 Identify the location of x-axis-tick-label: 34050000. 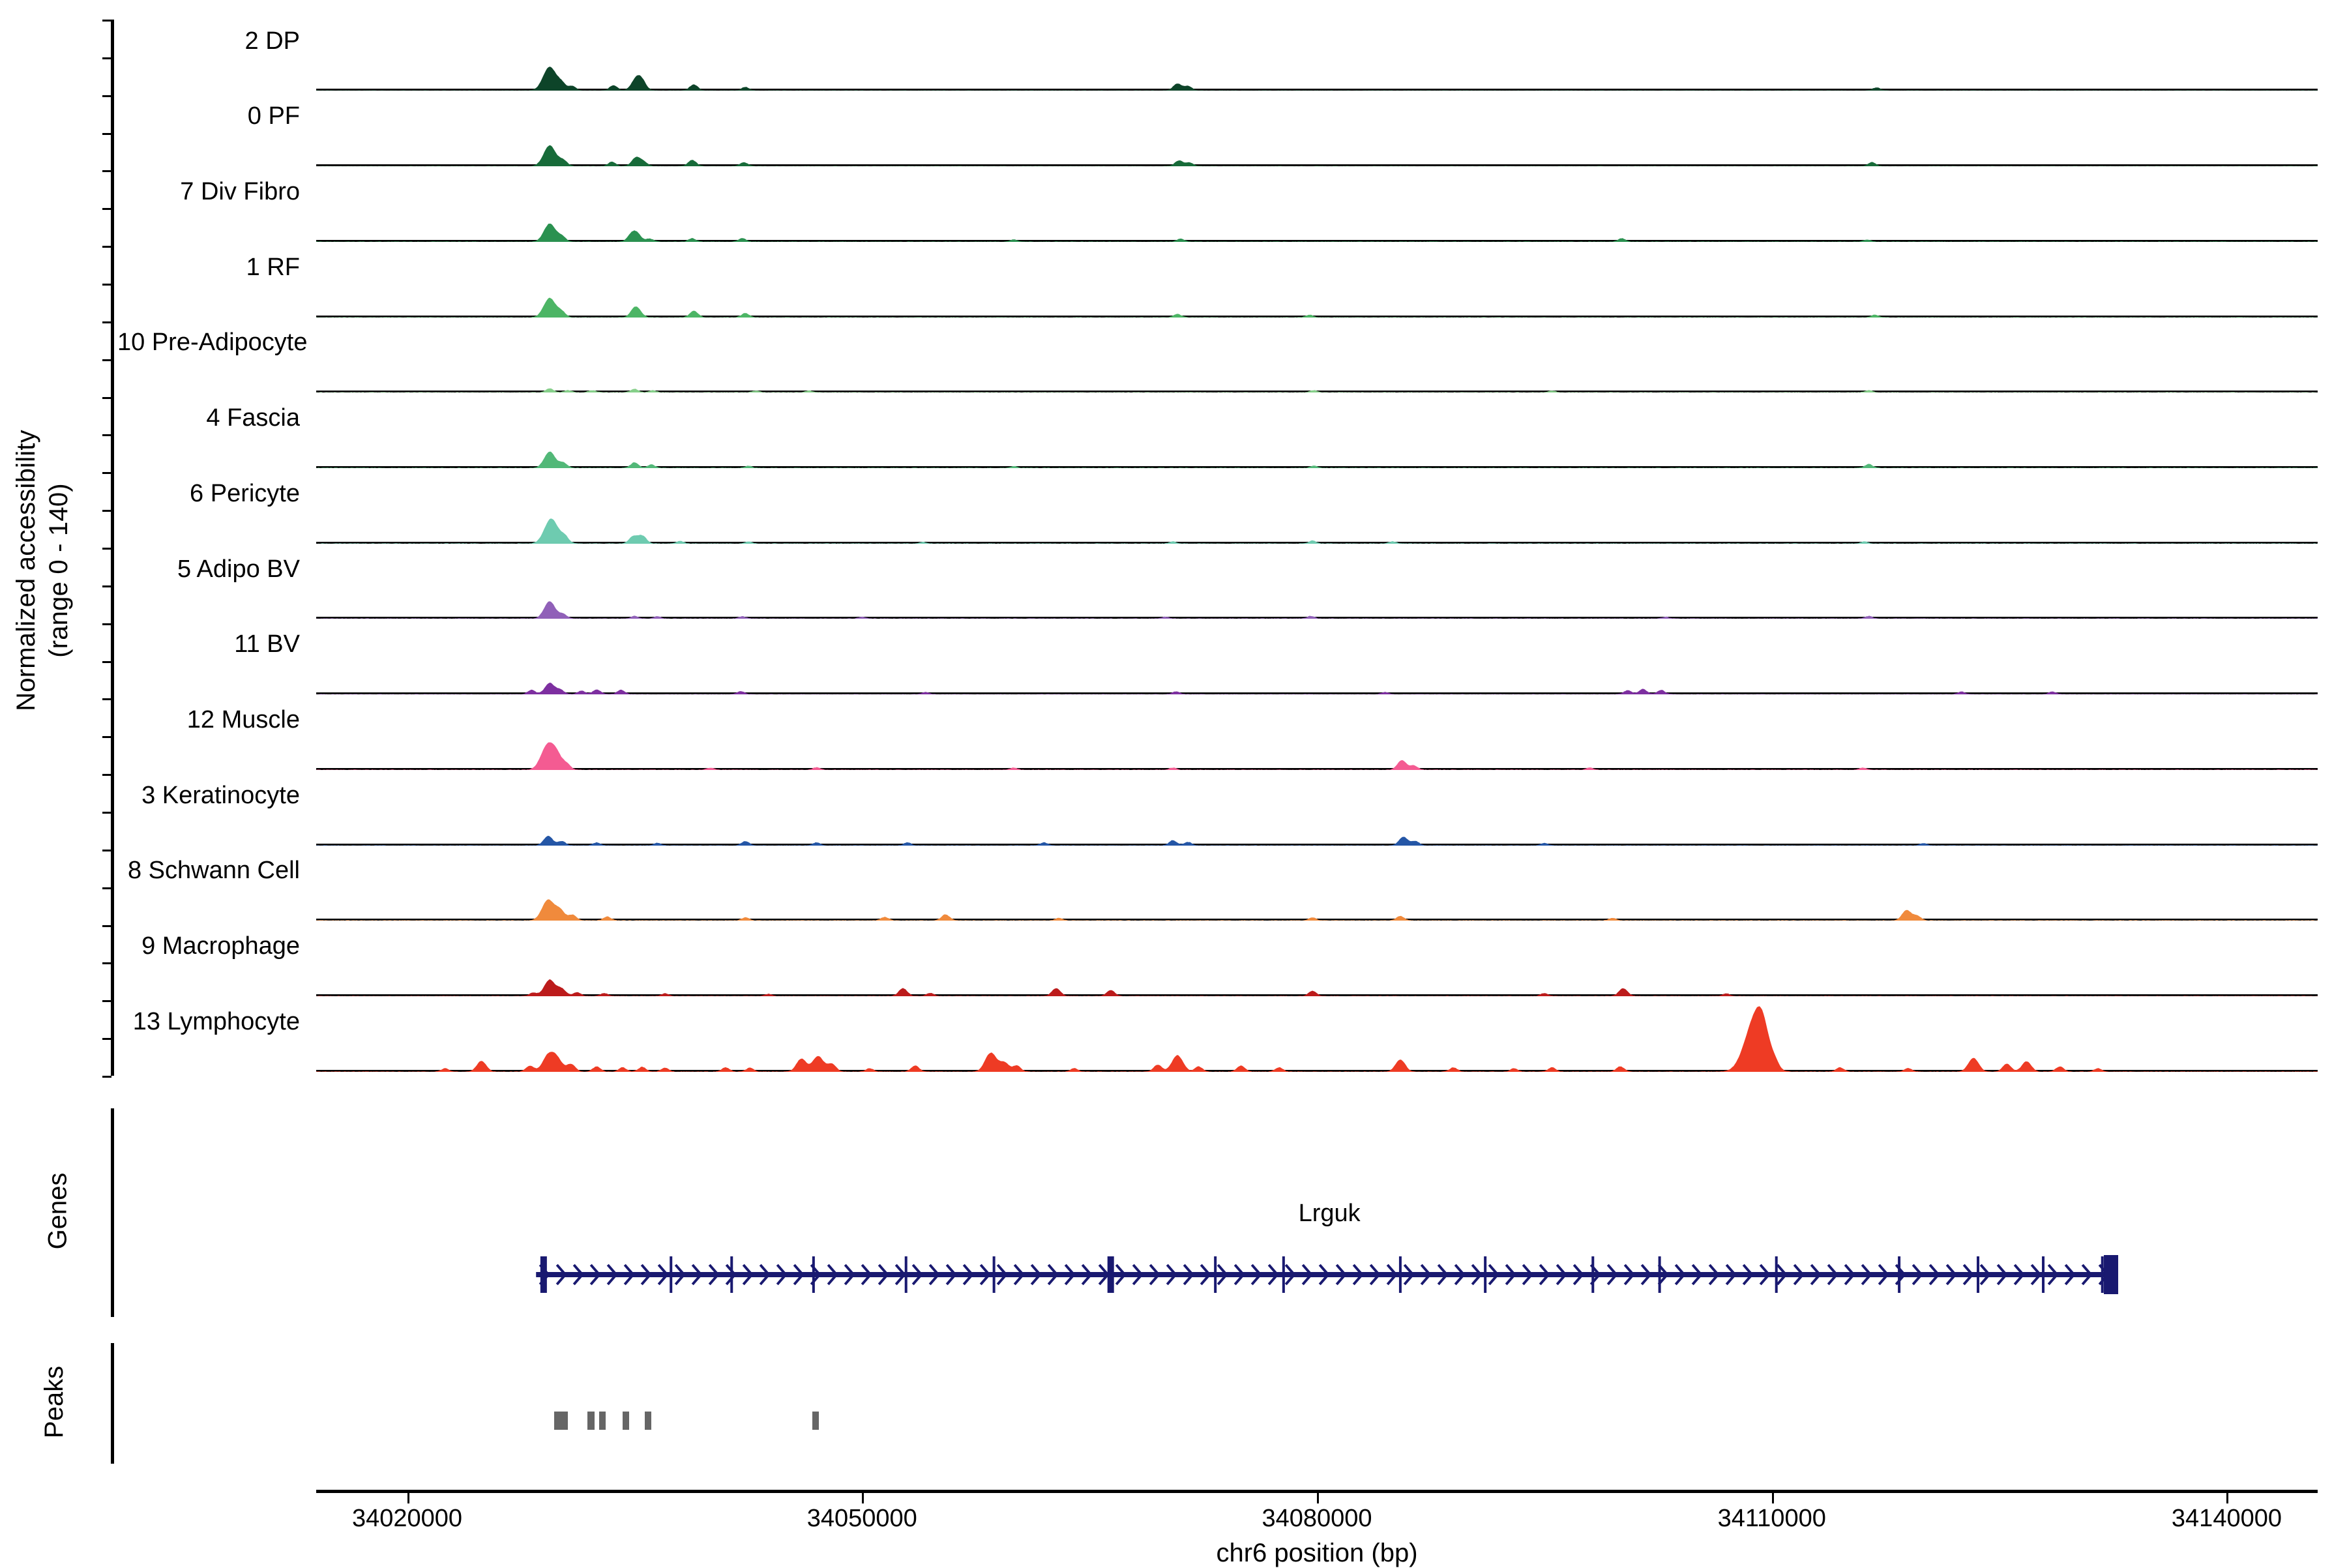
(861, 1519).